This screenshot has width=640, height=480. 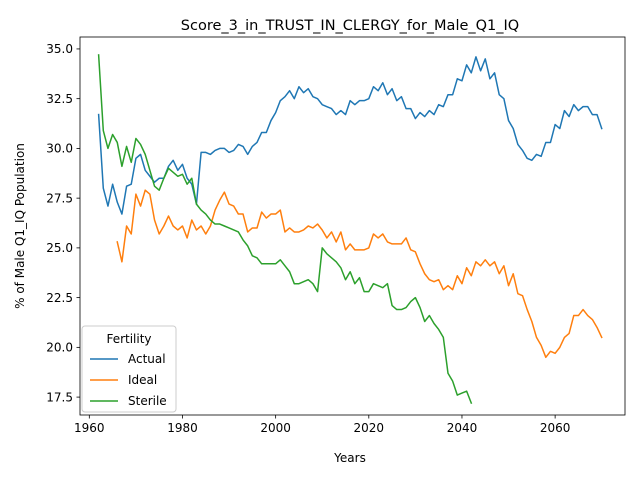 What do you see at coordinates (147, 401) in the screenshot?
I see `legend-label-sterile: Sterile` at bounding box center [147, 401].